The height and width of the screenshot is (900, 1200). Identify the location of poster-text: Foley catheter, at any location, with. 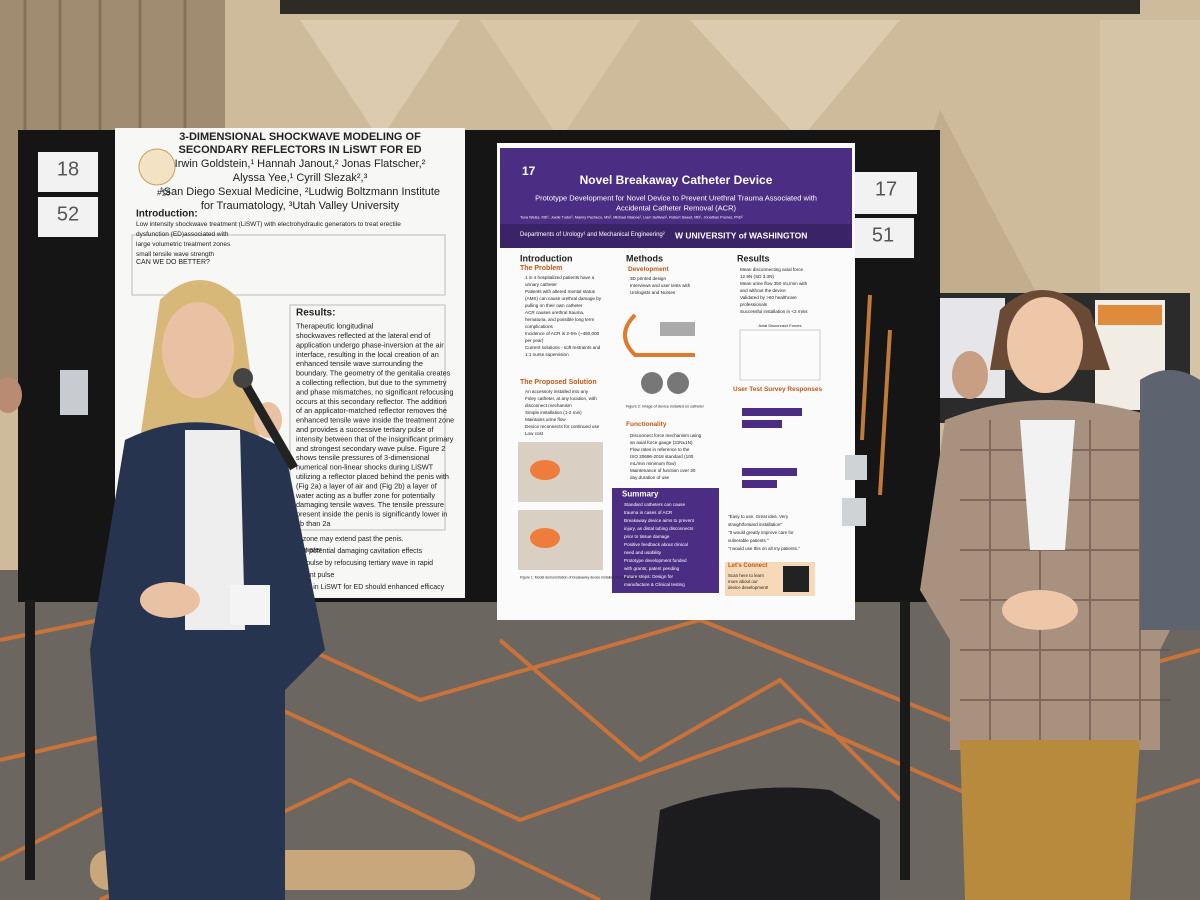
(561, 398).